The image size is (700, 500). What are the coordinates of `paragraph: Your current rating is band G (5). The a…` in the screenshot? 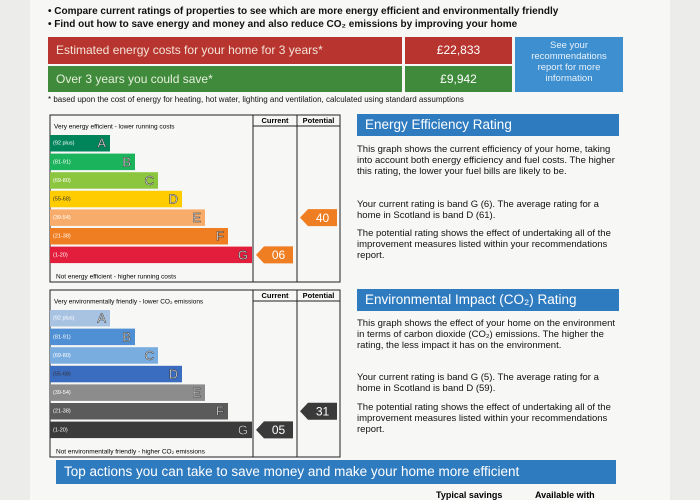 It's located at (478, 383).